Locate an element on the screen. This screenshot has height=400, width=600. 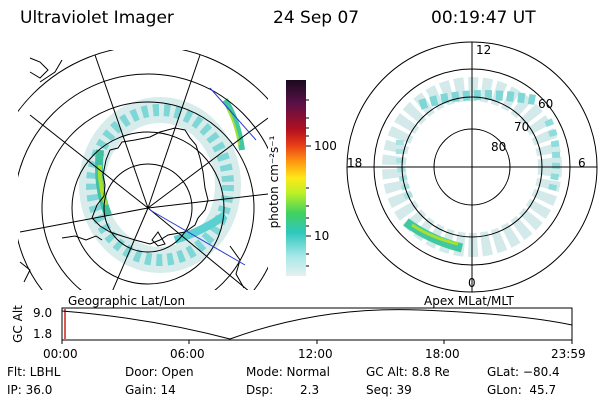
altitude-xtick-1800: 18:00 is located at coordinates (442, 354).